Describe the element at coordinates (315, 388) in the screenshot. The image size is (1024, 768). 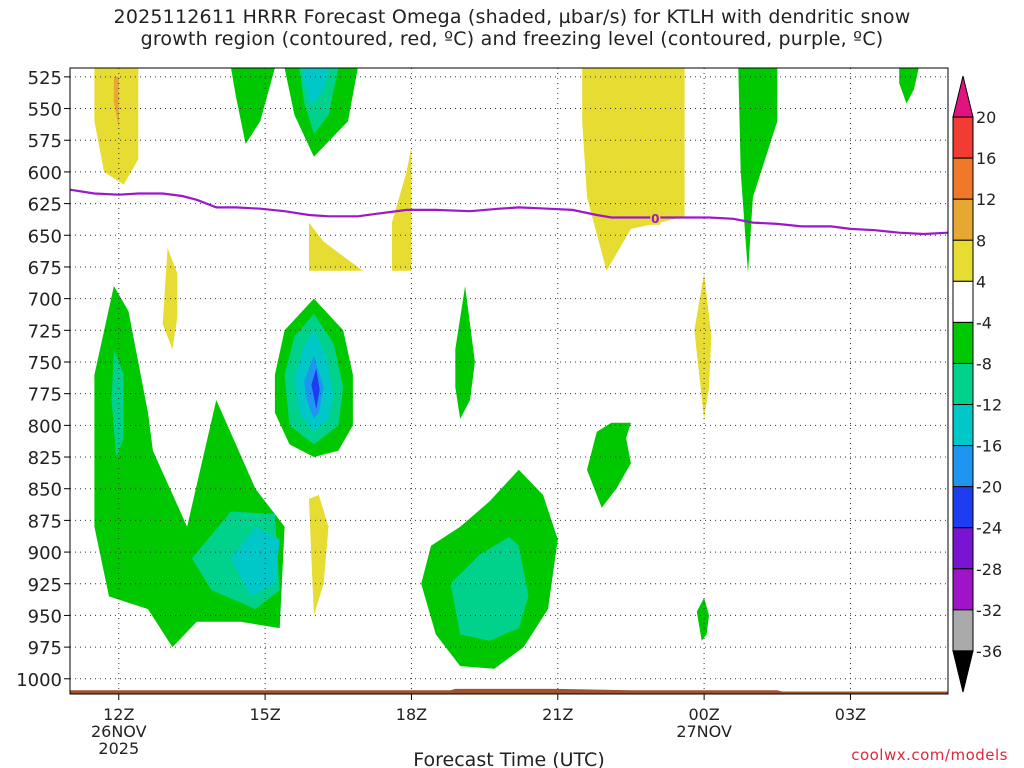
I see `omega-region-deepblue-16z-mid` at that location.